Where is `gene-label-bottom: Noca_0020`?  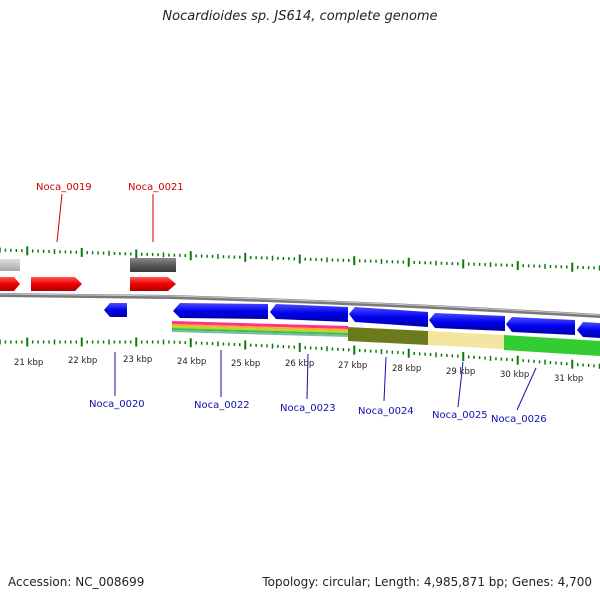
gene-label-bottom: Noca_0020 is located at coordinates (117, 404).